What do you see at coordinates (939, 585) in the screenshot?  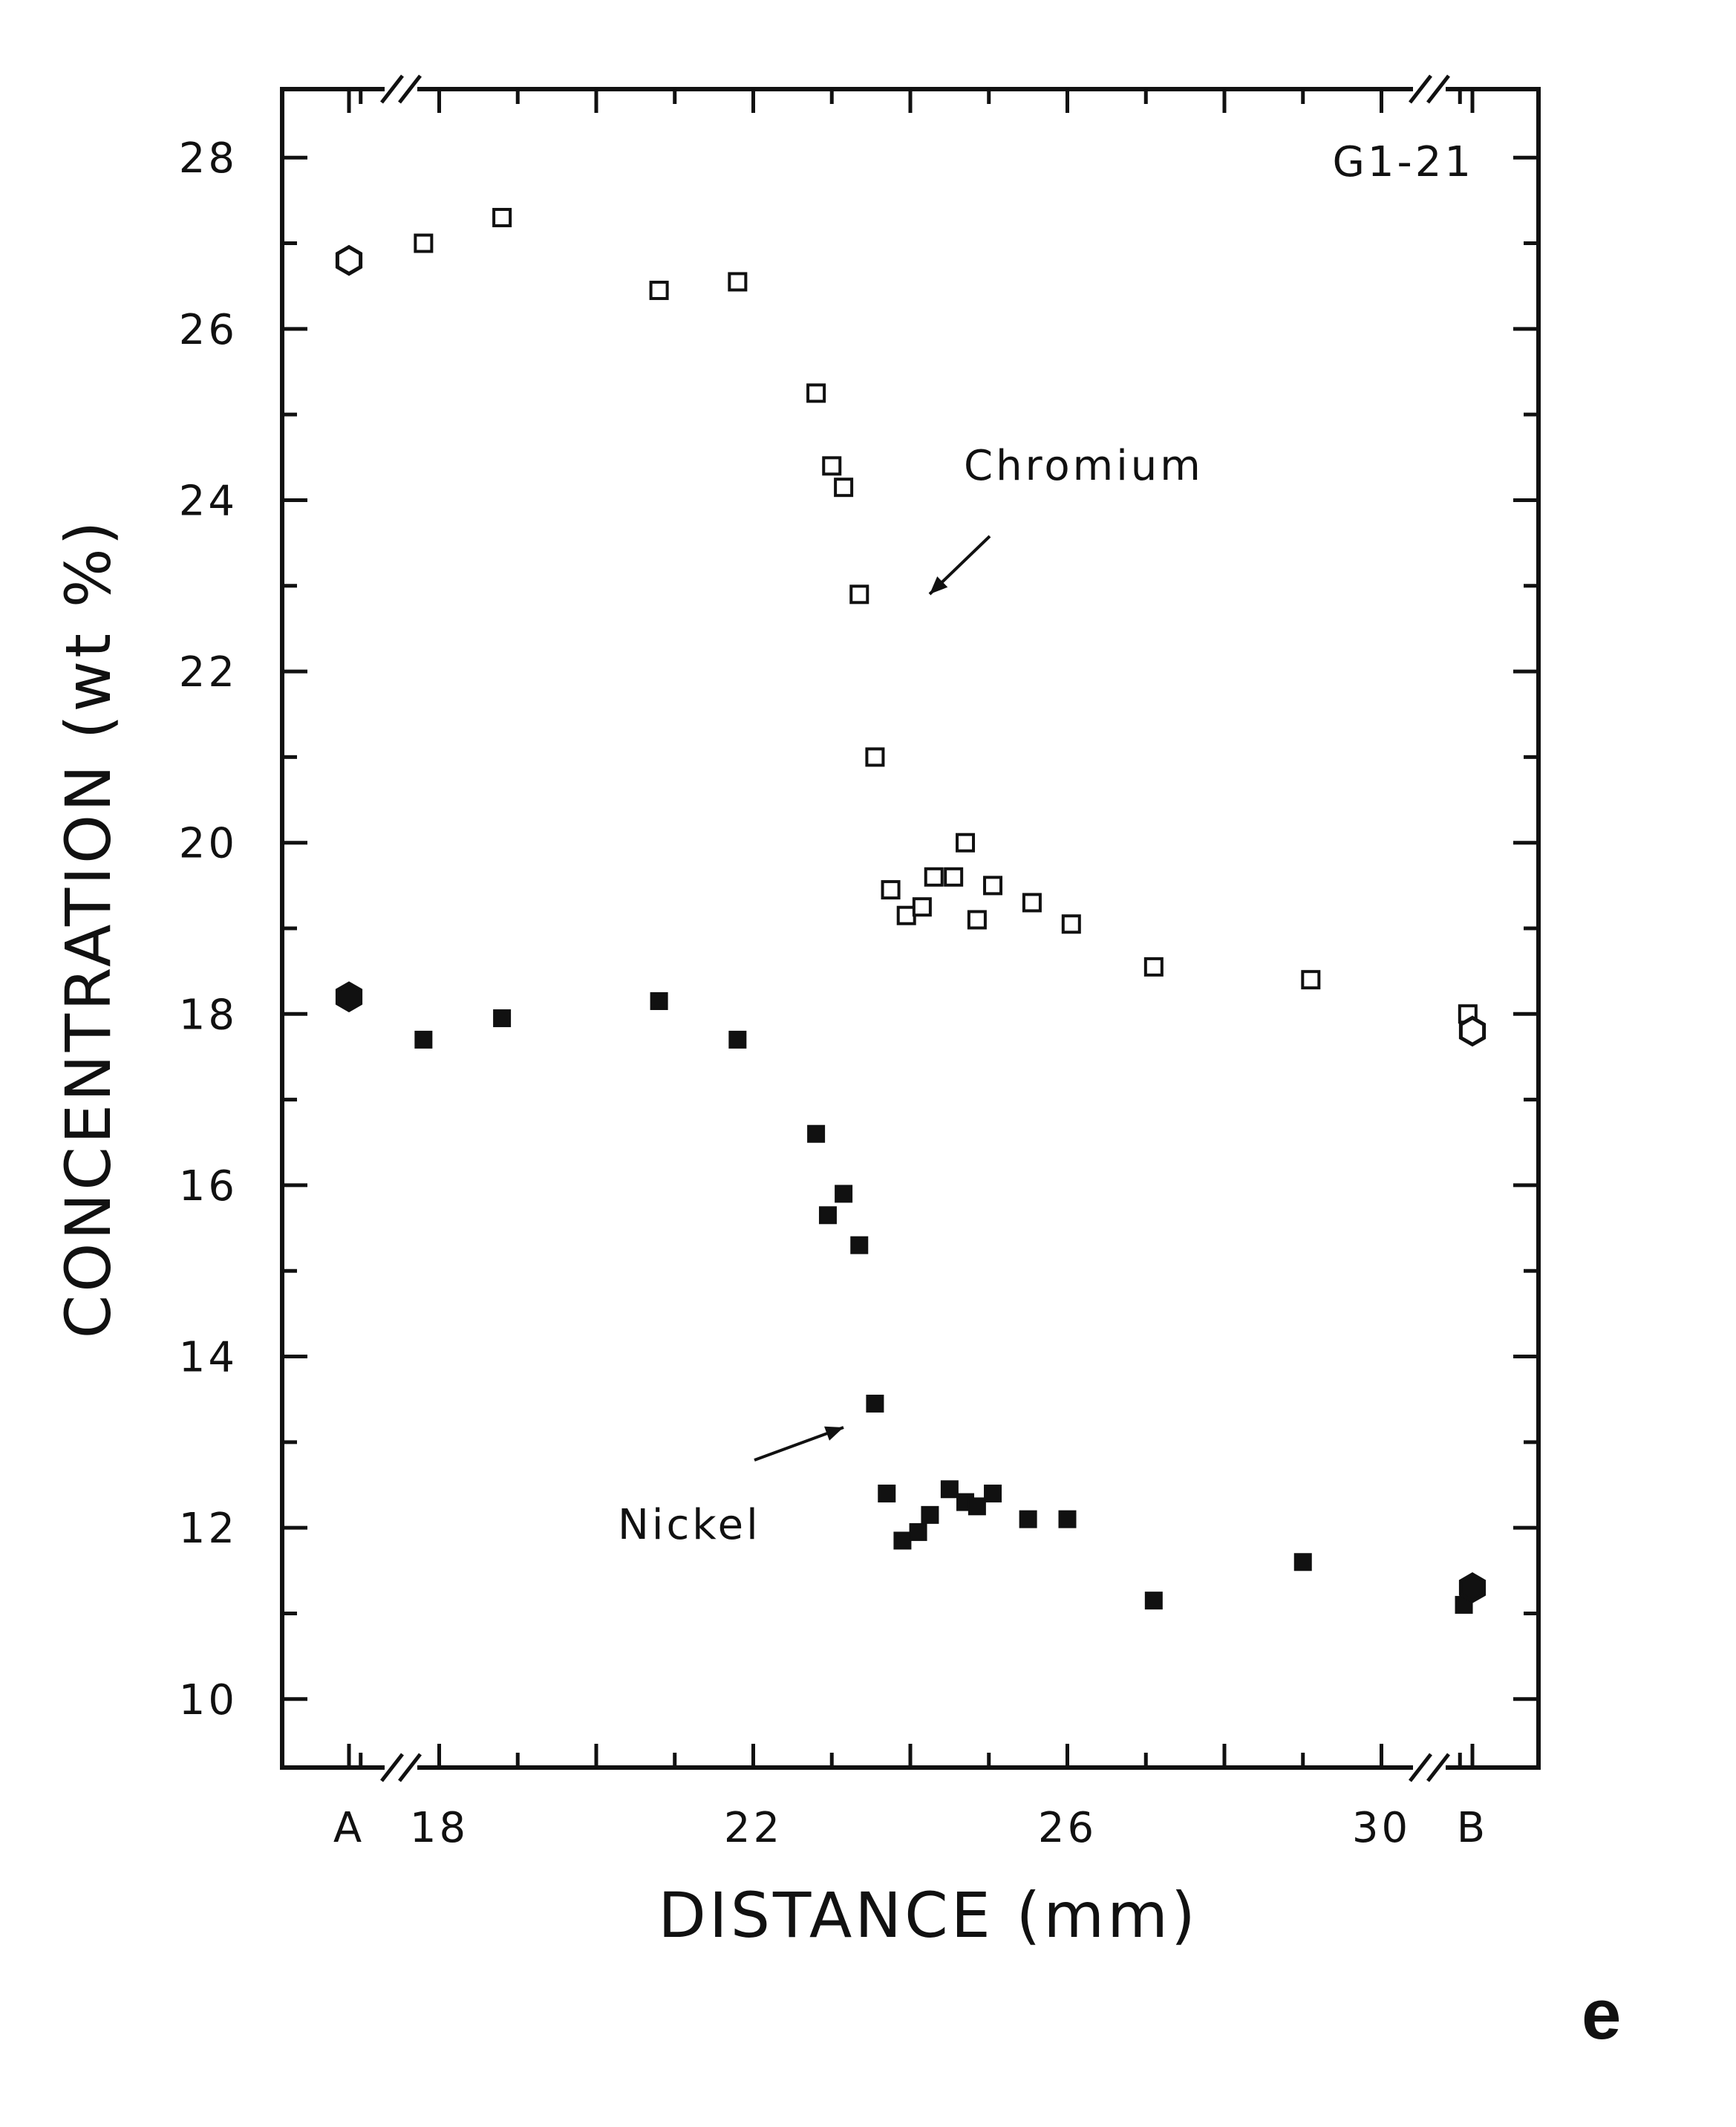 I see `chromium-arrow-head` at bounding box center [939, 585].